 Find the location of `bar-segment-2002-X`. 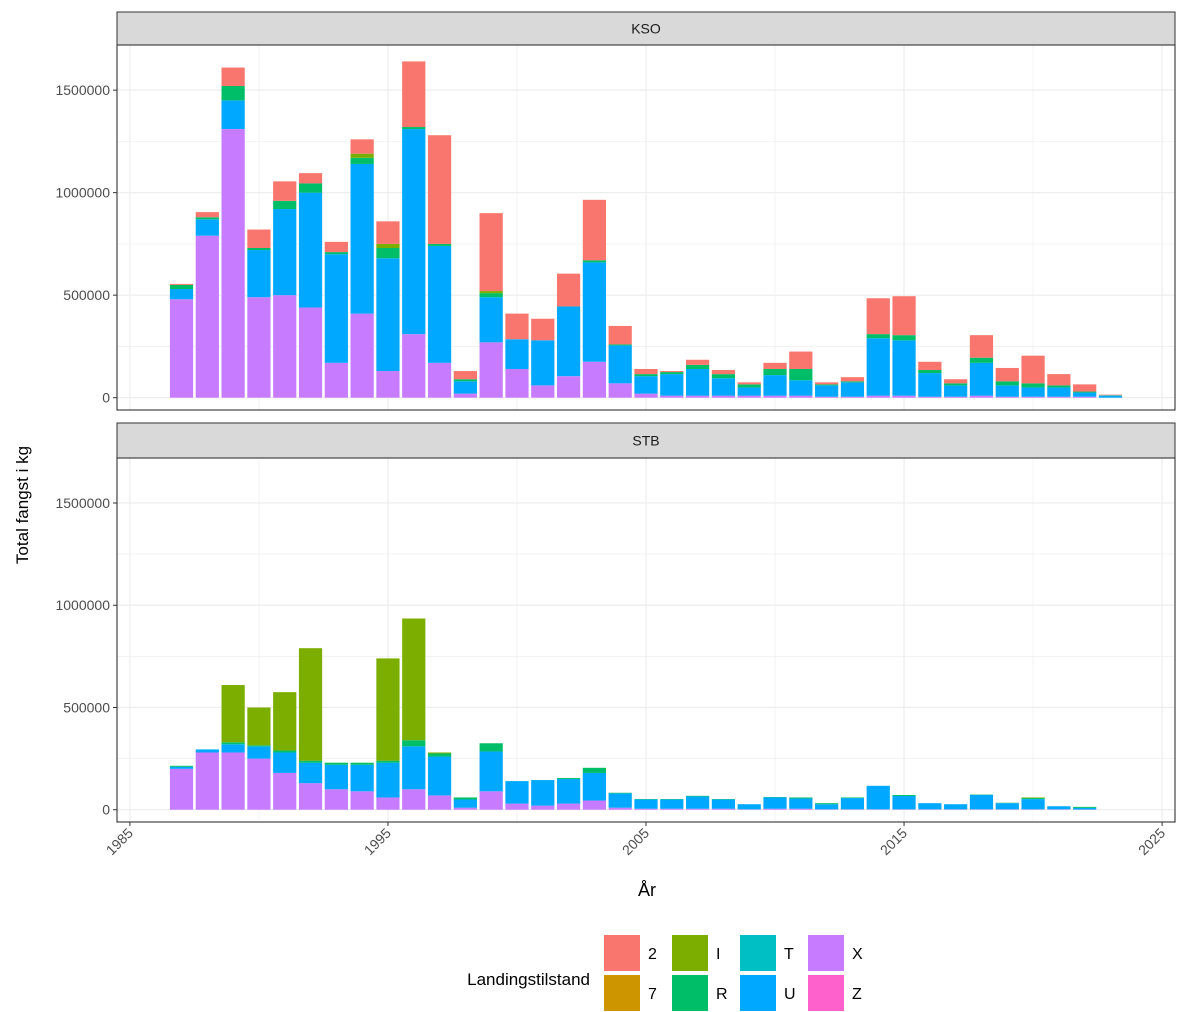

bar-segment-2002-X is located at coordinates (568, 806).